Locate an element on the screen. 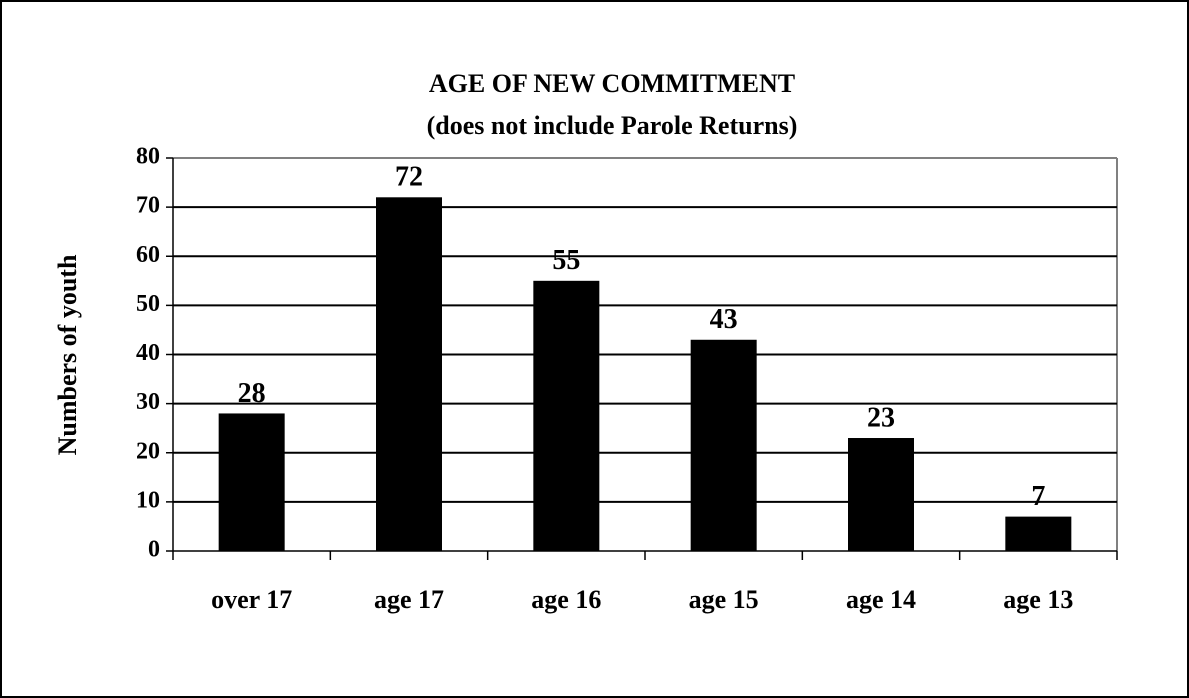 The height and width of the screenshot is (698, 1189). x-tick-label: age 16 is located at coordinates (566, 599).